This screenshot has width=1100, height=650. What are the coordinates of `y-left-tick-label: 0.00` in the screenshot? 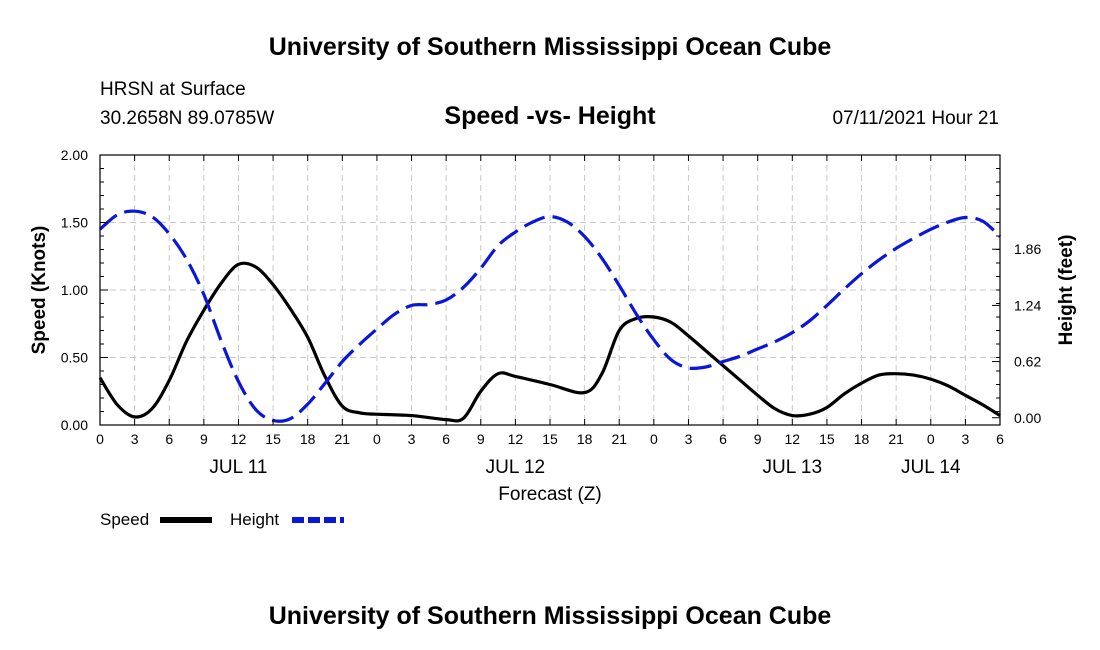 It's located at (74, 425).